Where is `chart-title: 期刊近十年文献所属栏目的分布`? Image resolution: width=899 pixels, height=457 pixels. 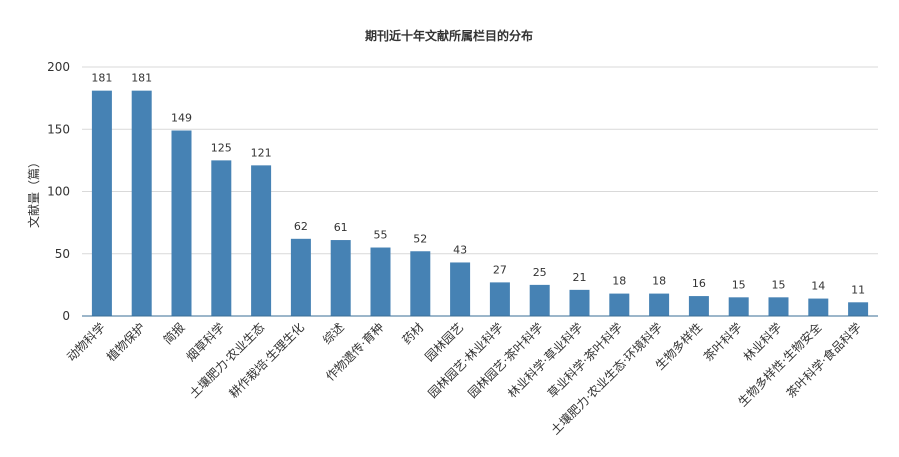 chart-title: 期刊近十年文献所属栏目的分布 is located at coordinates (449, 35).